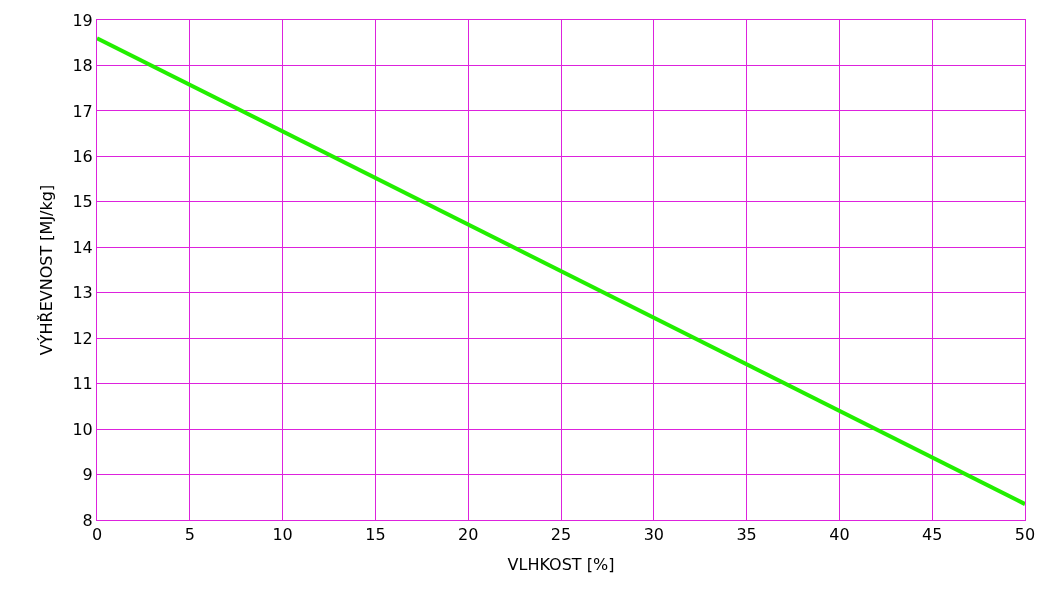 The width and height of the screenshot is (1046, 606). I want to click on x-tick-label: 20, so click(468, 535).